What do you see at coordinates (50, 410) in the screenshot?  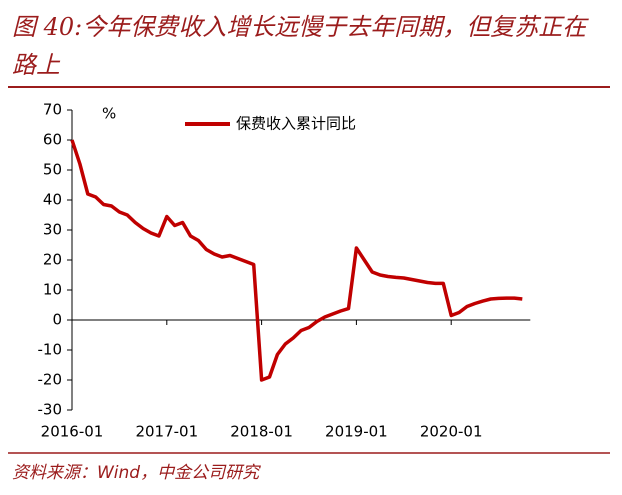 I see `y-tick-label: -30` at bounding box center [50, 410].